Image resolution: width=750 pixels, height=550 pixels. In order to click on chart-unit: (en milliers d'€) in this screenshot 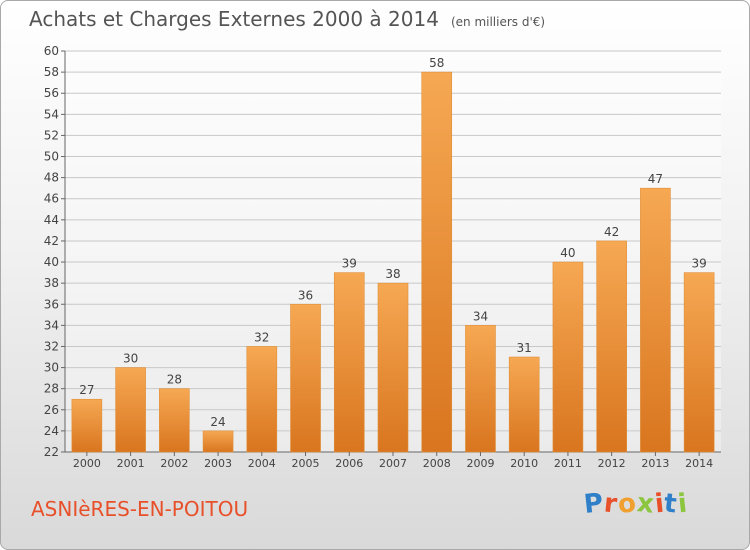, I will do `click(498, 22)`.